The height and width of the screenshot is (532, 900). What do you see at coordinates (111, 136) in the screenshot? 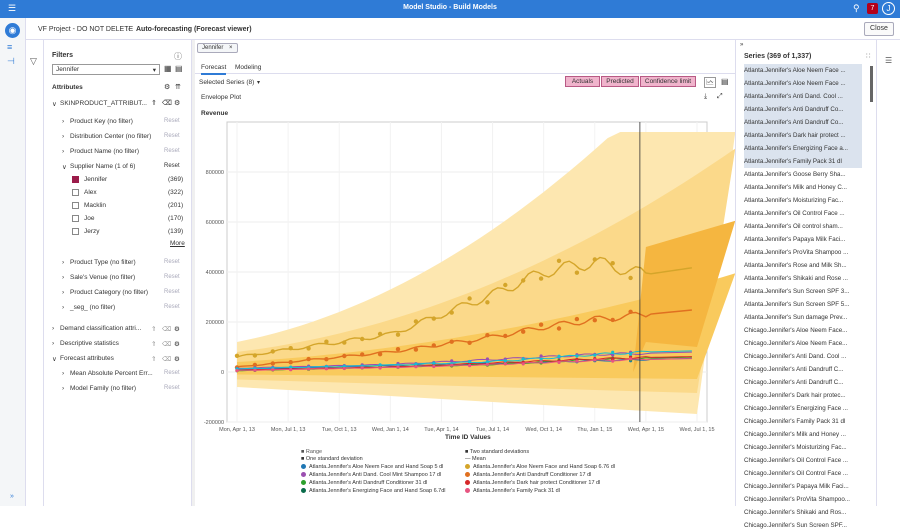
I see `filter-item: Distribution Center (no filter)` at bounding box center [111, 136].